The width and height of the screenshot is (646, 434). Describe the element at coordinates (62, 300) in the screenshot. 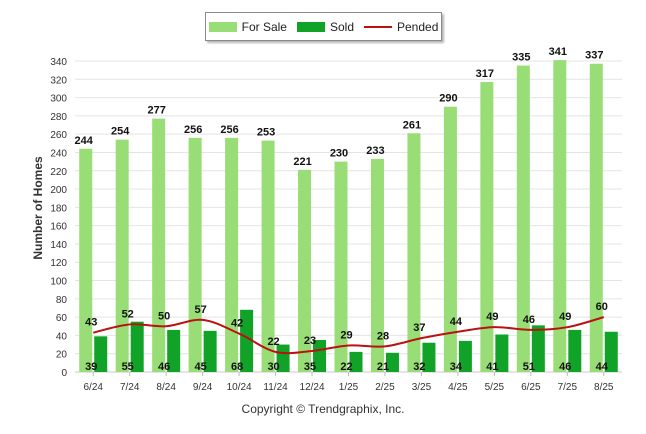

I see `y-tick-label: 80` at that location.